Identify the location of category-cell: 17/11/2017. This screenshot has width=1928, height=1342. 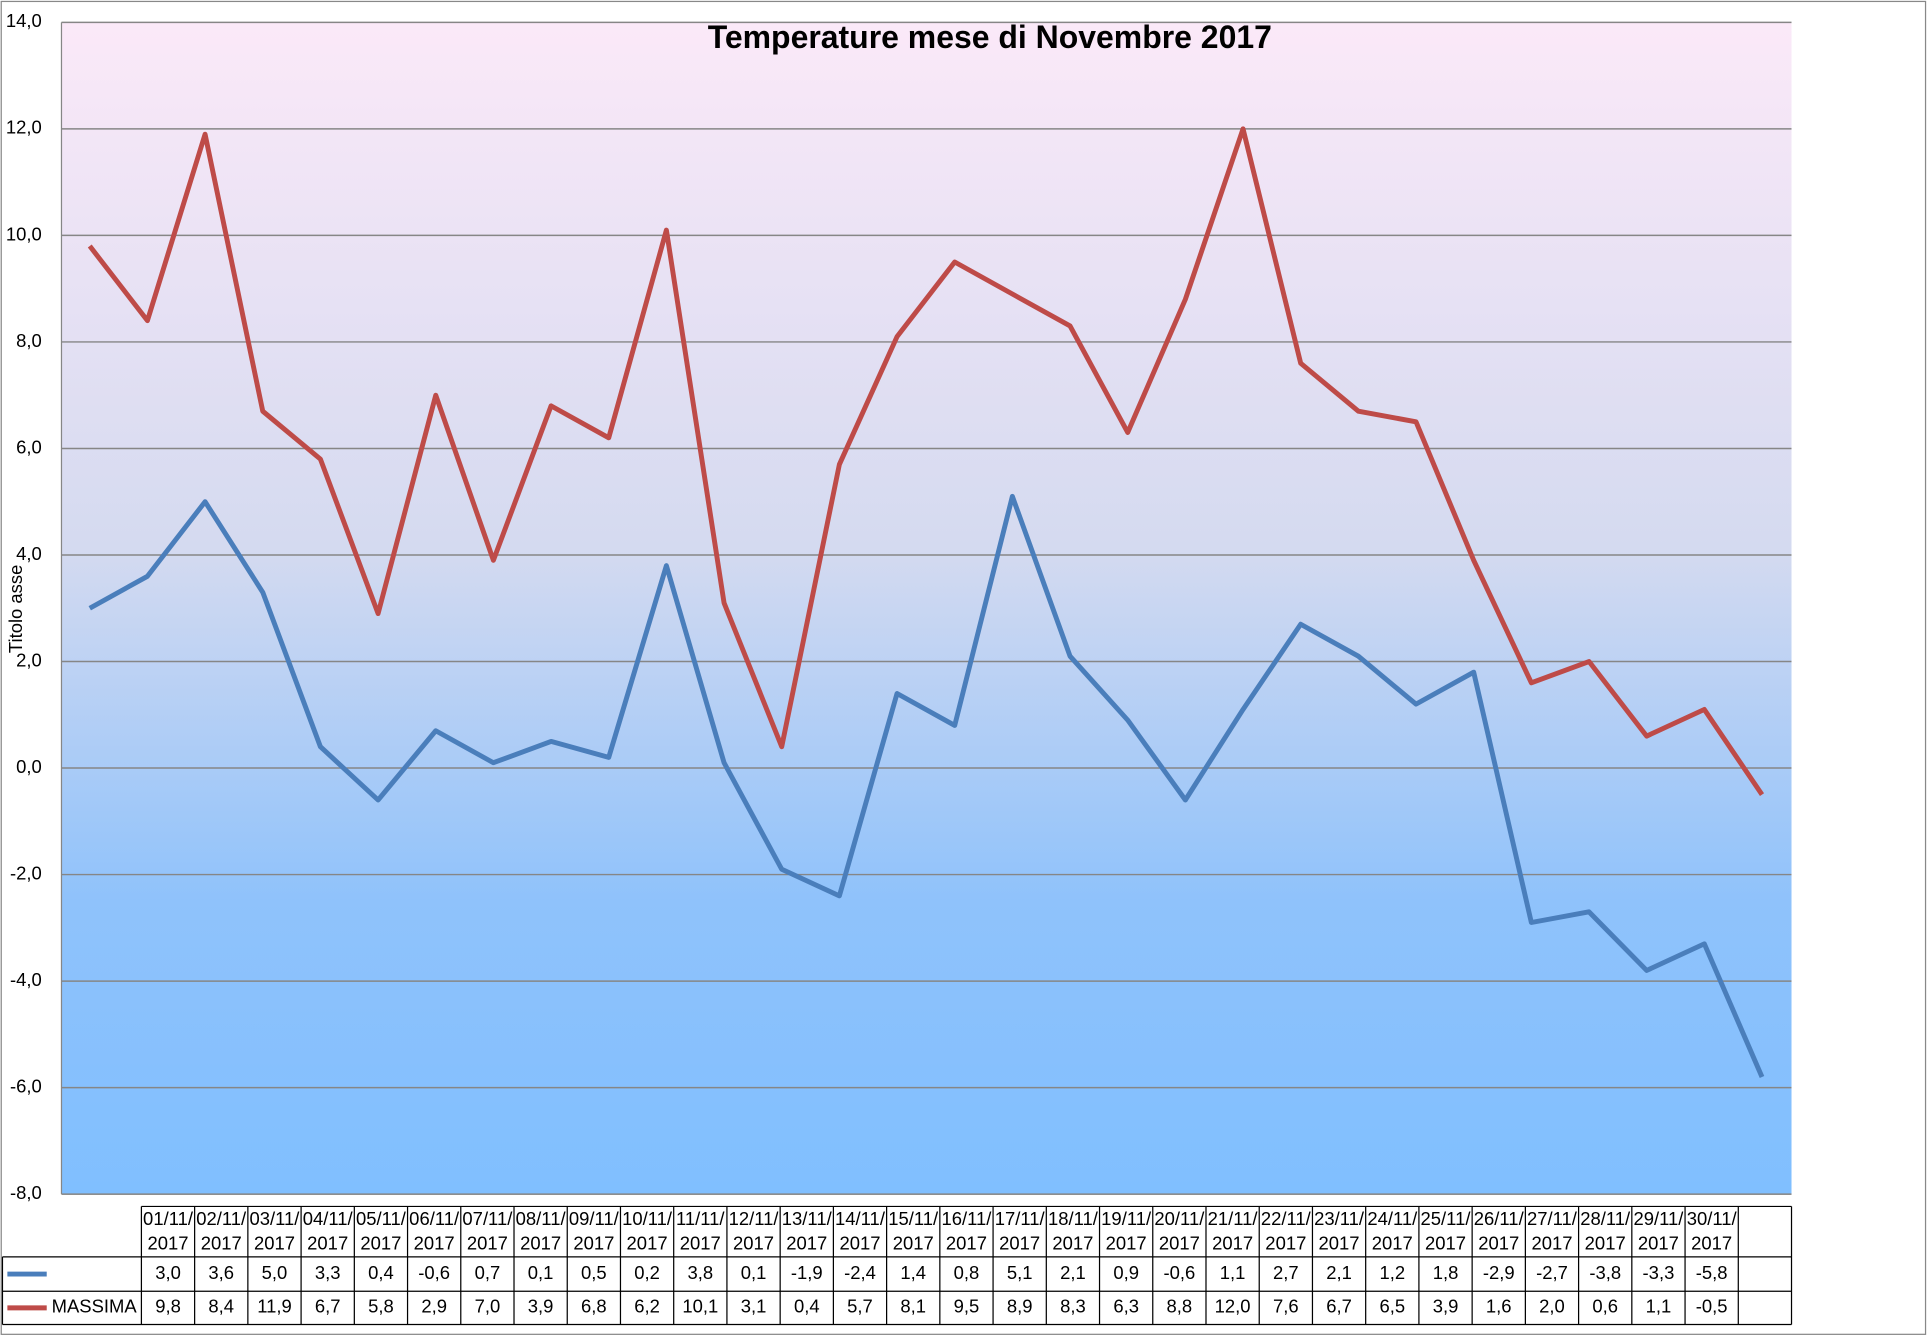
(1019, 1231).